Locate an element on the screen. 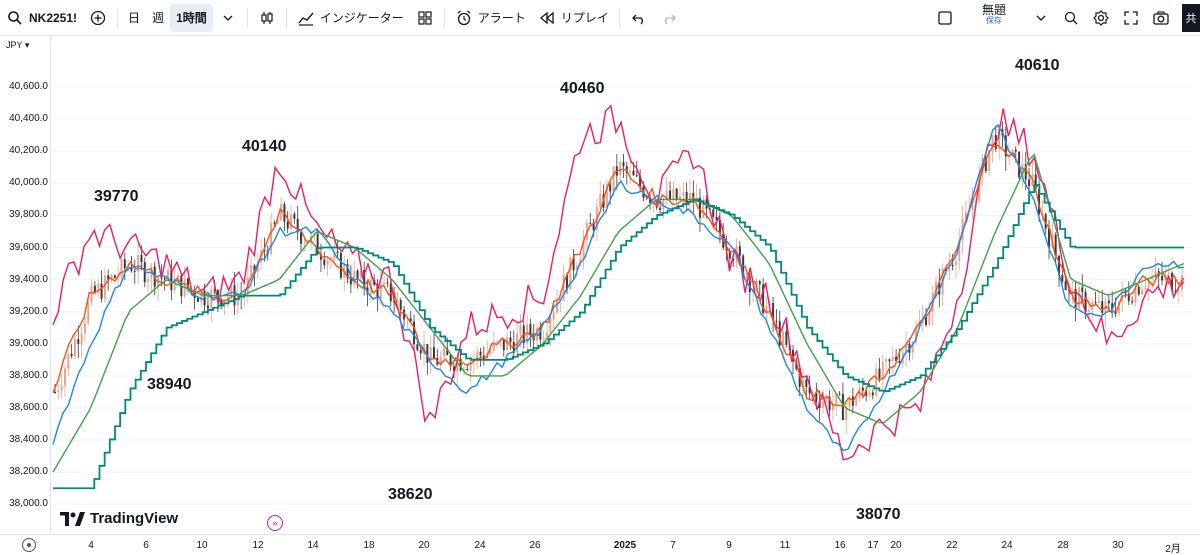  layout-name: 無題 保存 is located at coordinates (994, 17).